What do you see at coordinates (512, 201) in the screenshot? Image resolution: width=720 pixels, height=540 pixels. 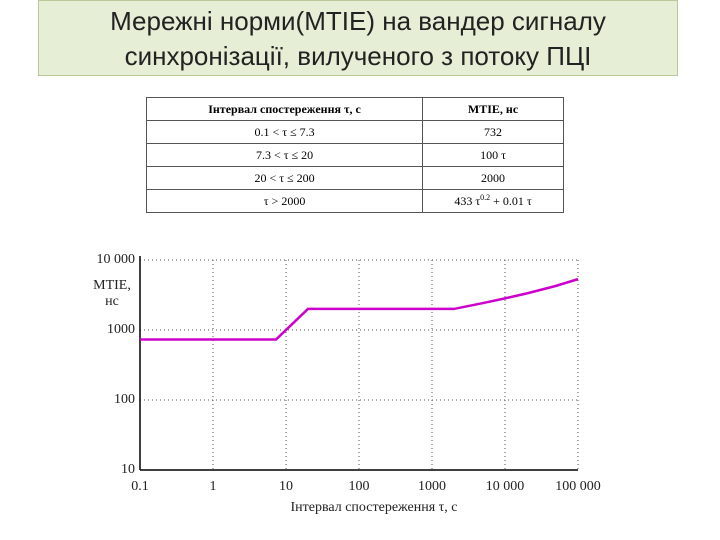 I see `formula-tail: + 0.01 τ` at bounding box center [512, 201].